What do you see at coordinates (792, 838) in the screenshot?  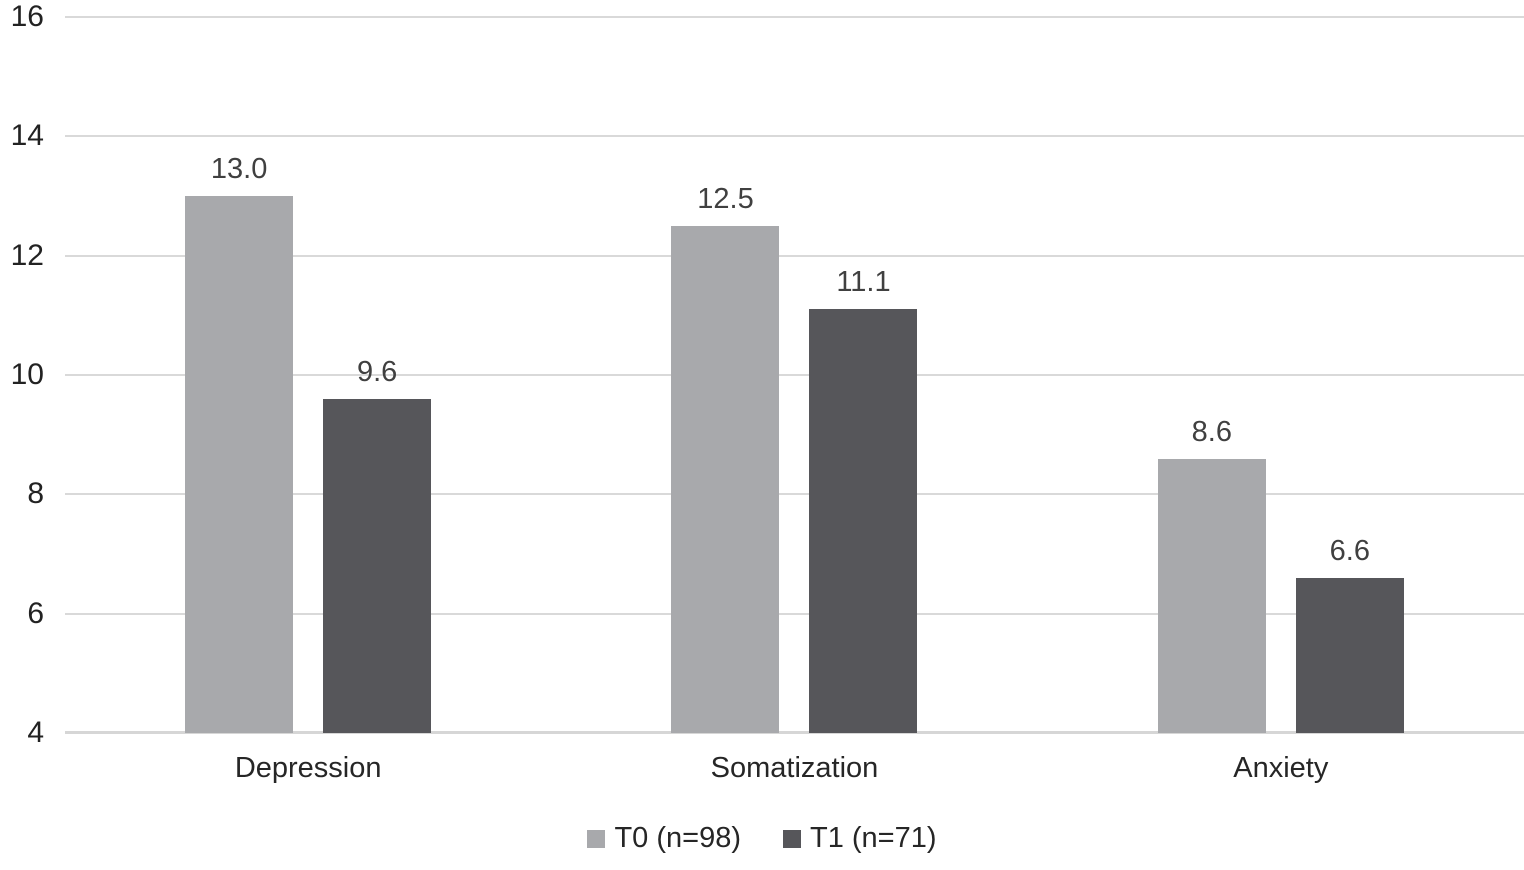 I see `legend-swatch-t1-icon` at bounding box center [792, 838].